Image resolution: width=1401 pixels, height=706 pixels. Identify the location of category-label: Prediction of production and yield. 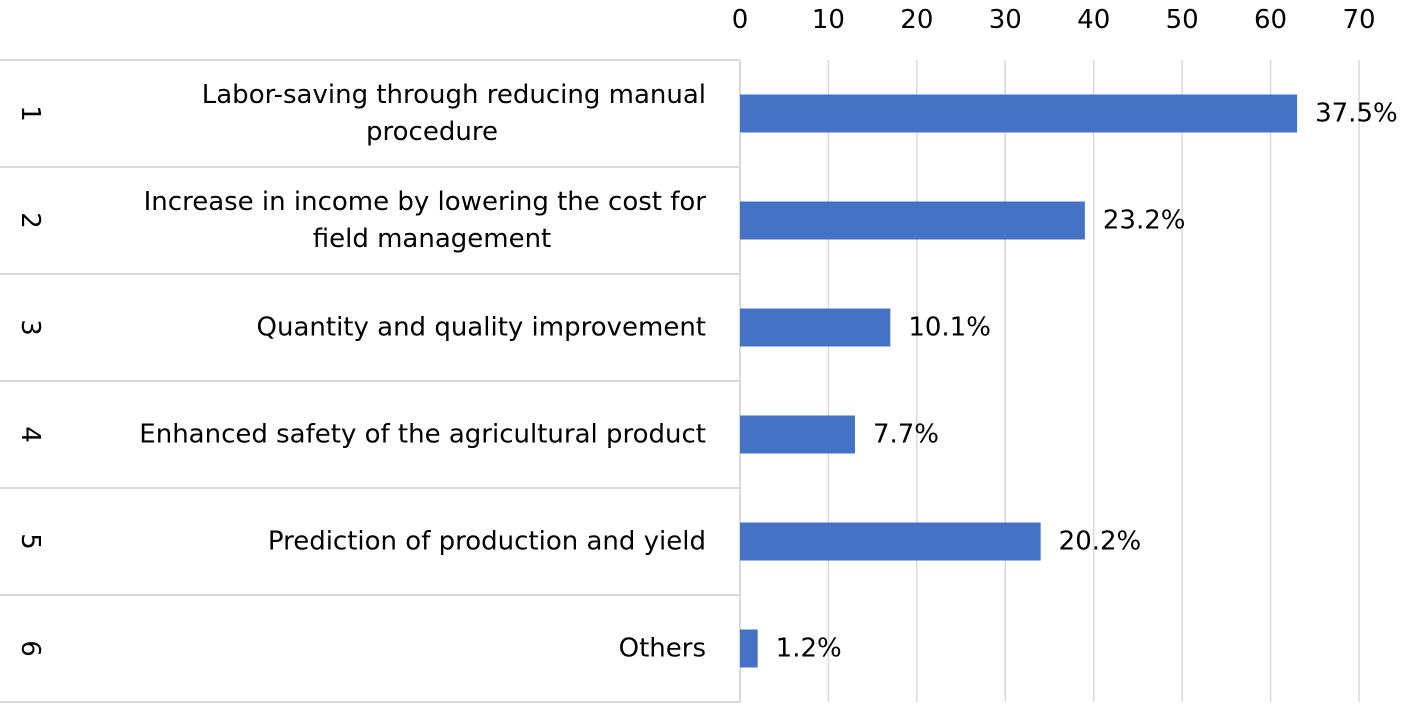
(487, 542).